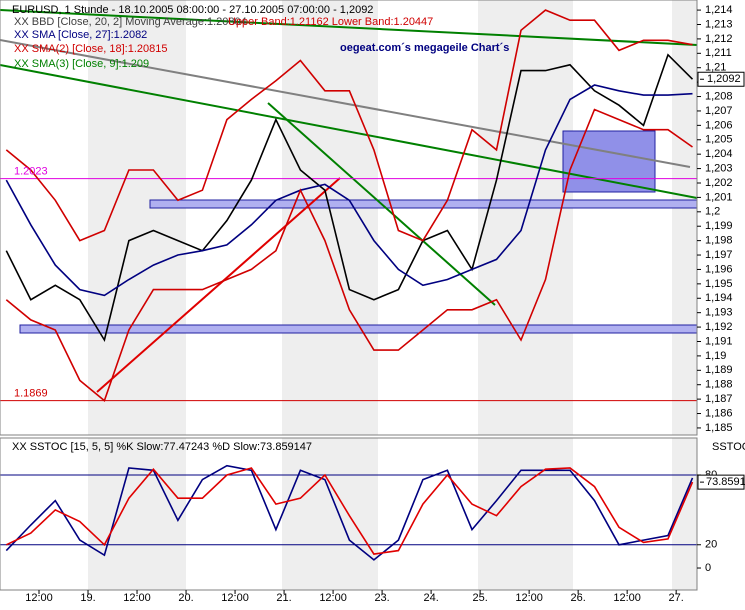 This screenshot has height=610, width=745. Describe the element at coordinates (719, 96) in the screenshot. I see `y-tick-label: 1,208` at that location.